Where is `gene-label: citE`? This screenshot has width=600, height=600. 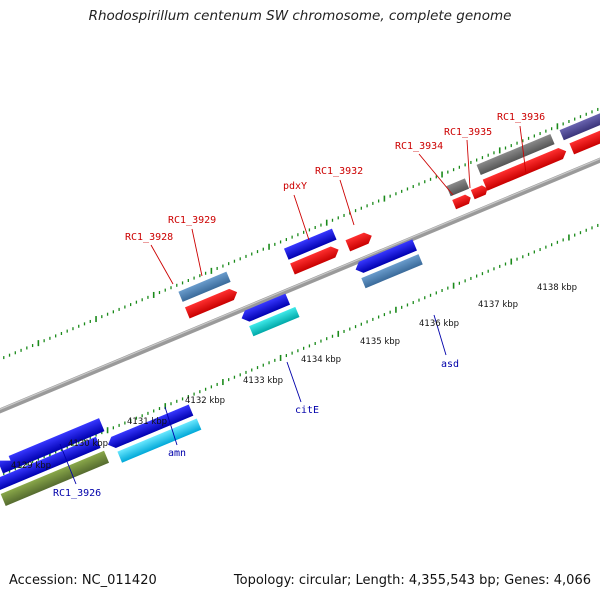
gene-label: citE is located at coordinates (307, 410).